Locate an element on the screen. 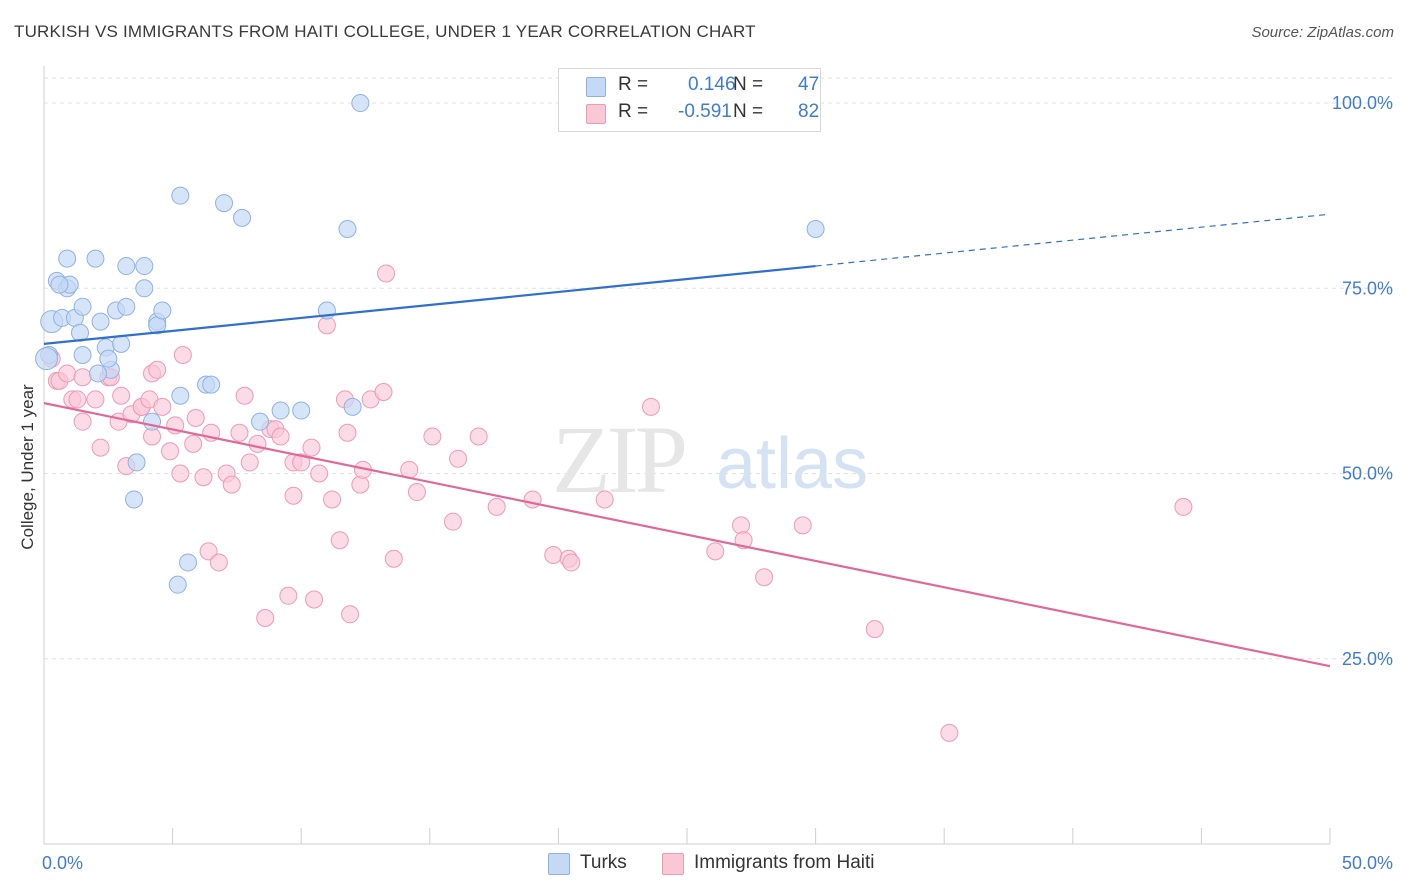 This screenshot has width=1406, height=892. n-value: 47 is located at coordinates (809, 84).